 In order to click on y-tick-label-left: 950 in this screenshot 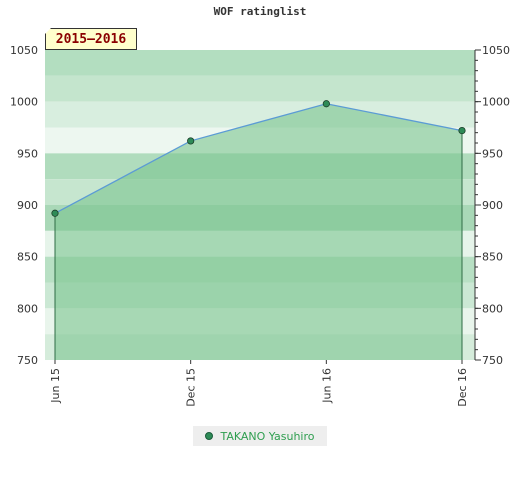, I will do `click(27, 153)`.